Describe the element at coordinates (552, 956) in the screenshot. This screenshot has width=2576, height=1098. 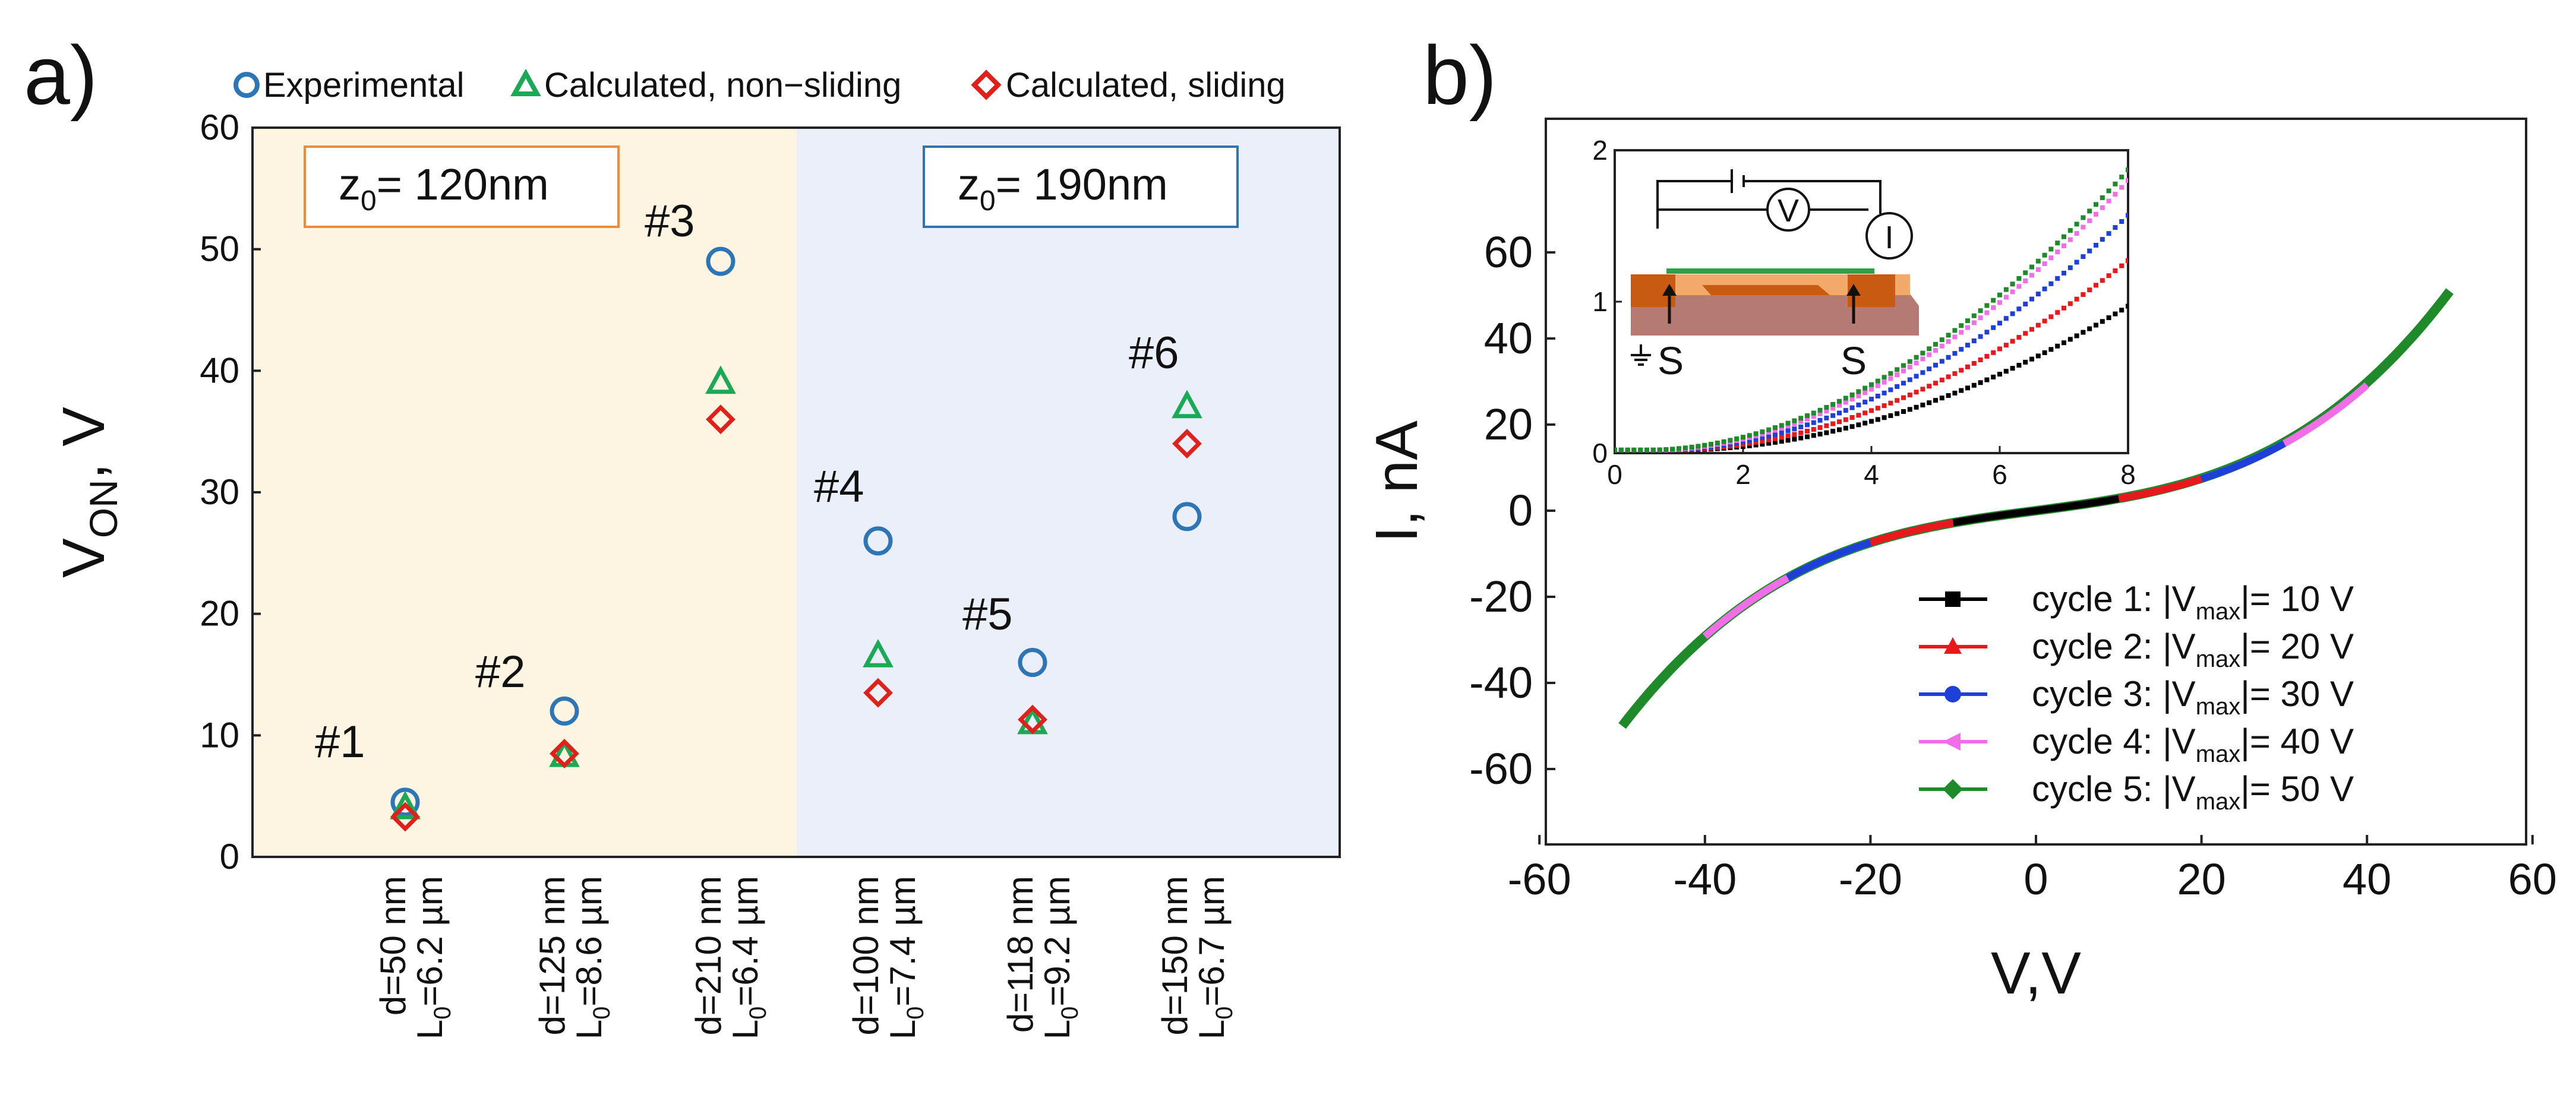
I see `category-label-line1: d=125 nm` at that location.